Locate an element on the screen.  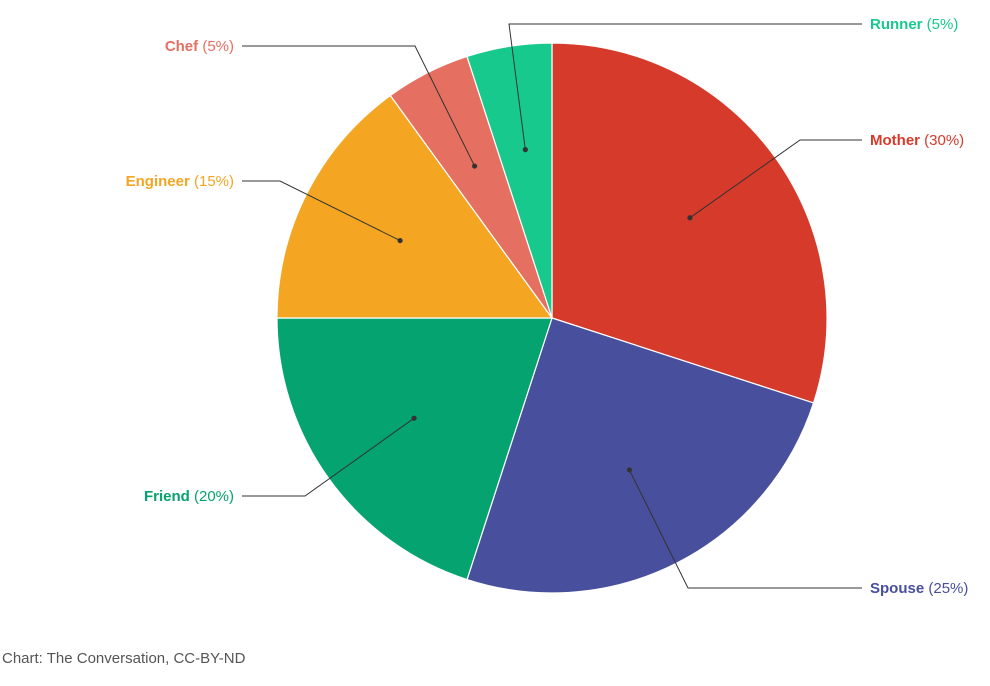
leader-line-friend is located at coordinates (328, 457).